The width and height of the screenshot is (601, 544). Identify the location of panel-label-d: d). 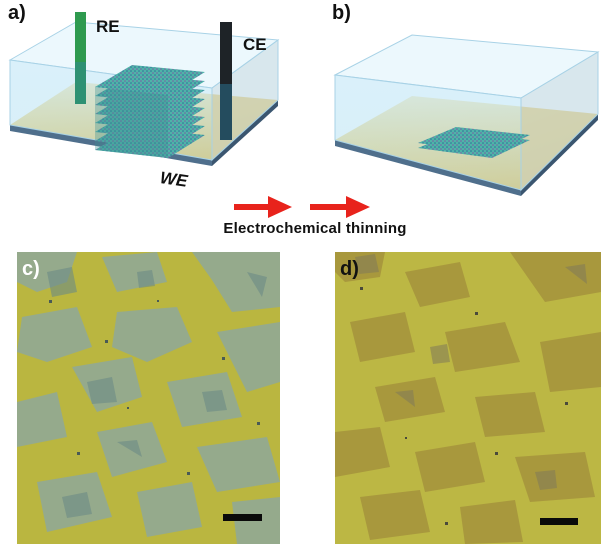
(349, 269).